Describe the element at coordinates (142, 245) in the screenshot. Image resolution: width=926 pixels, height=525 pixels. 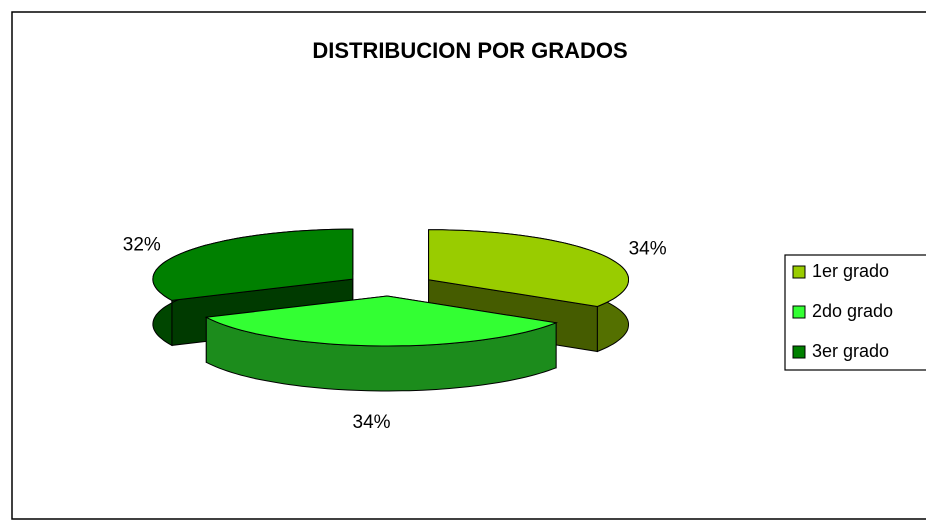
I see `data-label: 32%` at that location.